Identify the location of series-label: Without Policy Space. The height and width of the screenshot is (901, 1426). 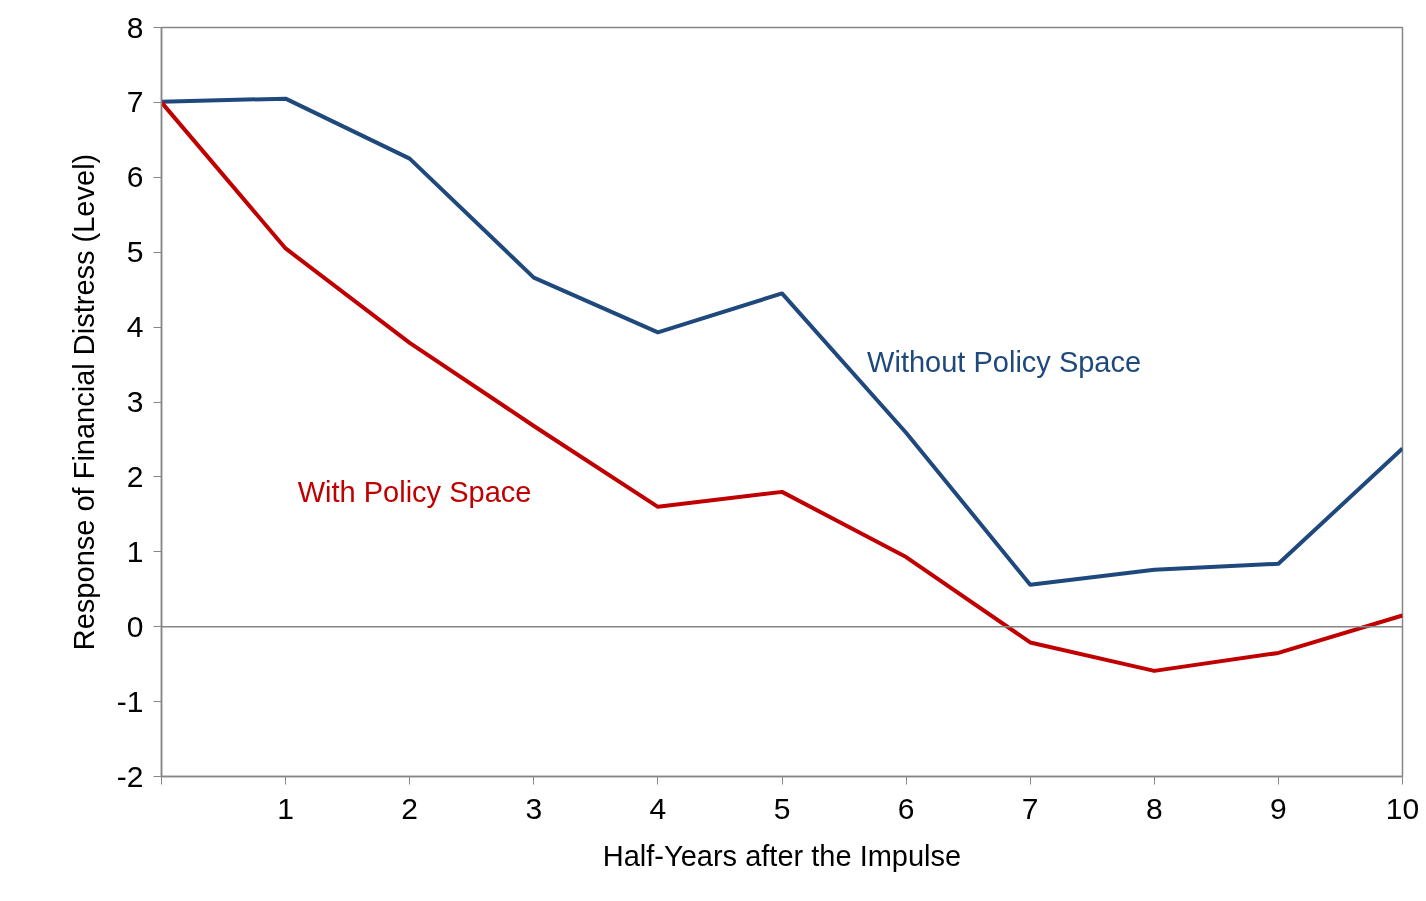
(1004, 361).